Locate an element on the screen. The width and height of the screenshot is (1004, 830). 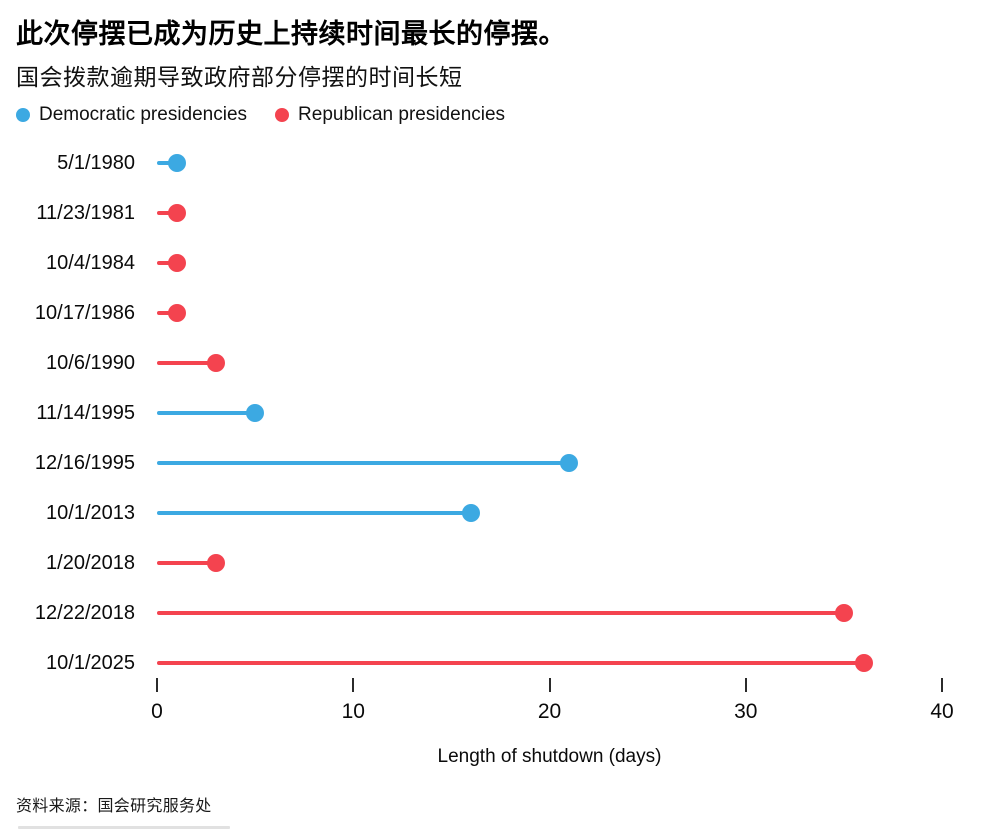
republican-dot-icon is located at coordinates (282, 115).